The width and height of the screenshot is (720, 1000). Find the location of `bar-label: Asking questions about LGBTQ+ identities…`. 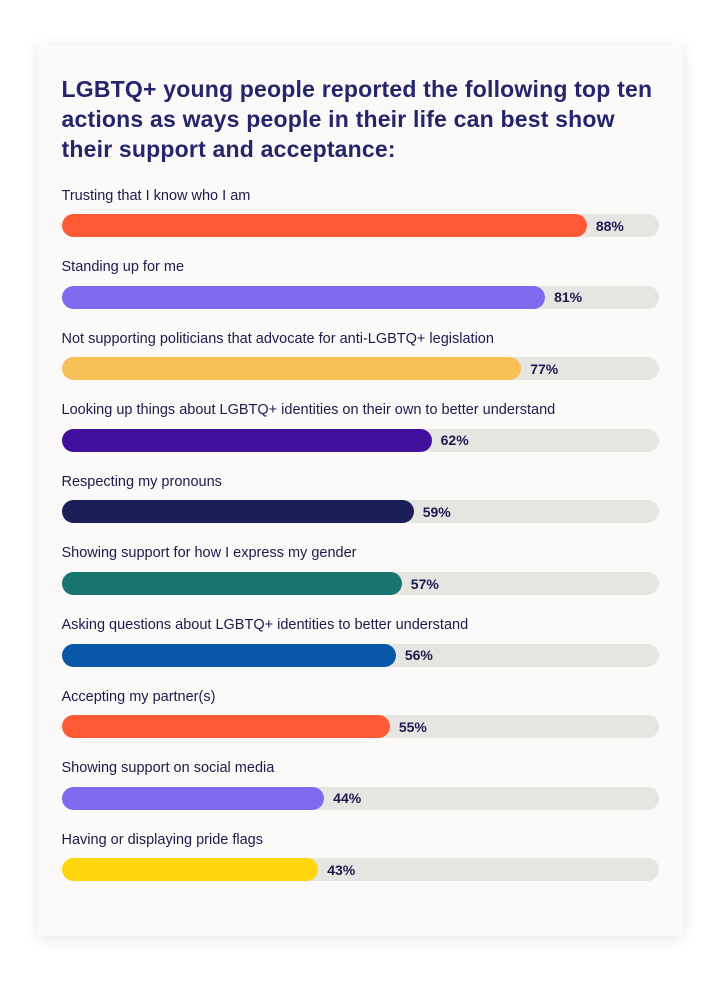

bar-label: Asking questions about LGBTQ+ identities… is located at coordinates (265, 625).